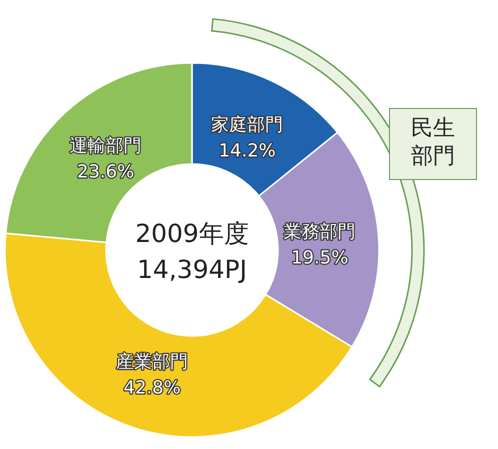  What do you see at coordinates (320, 231) in the screenshot?
I see `slice-label: 業務部門` at bounding box center [320, 231].